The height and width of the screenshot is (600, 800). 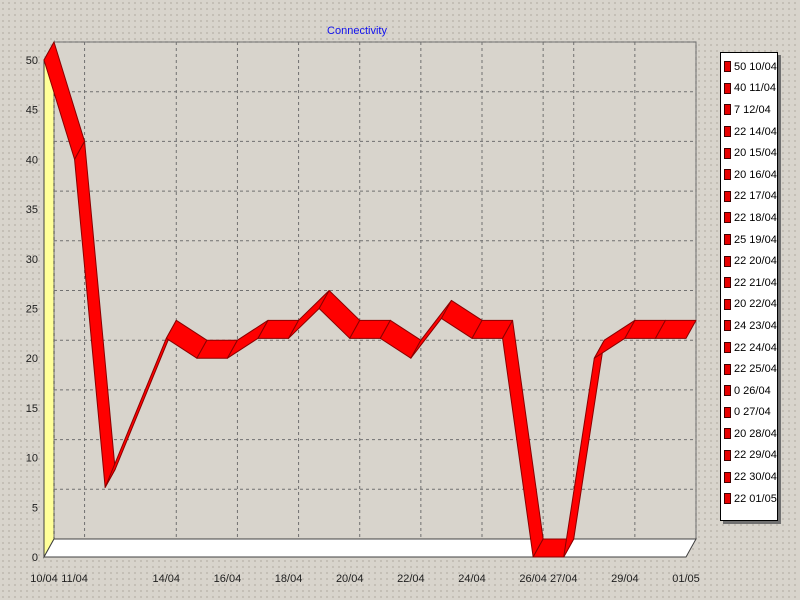 What do you see at coordinates (755, 433) in the screenshot?
I see `legend-label: 20 28/04` at bounding box center [755, 433].